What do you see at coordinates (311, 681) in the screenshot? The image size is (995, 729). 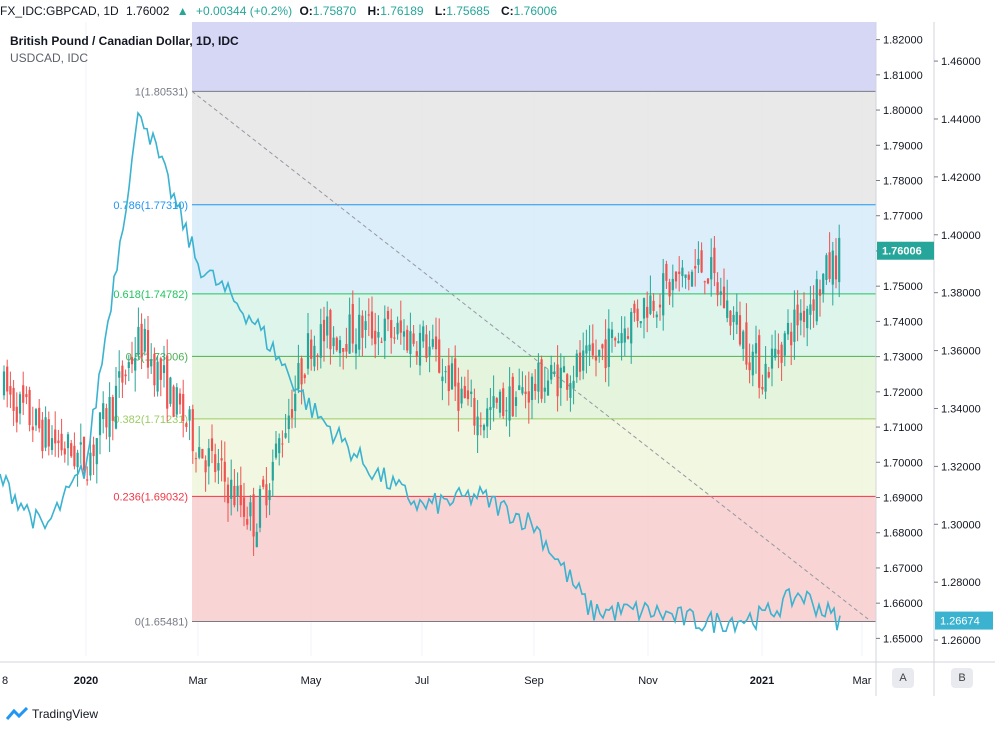 I see `time-tick-2: May` at bounding box center [311, 681].